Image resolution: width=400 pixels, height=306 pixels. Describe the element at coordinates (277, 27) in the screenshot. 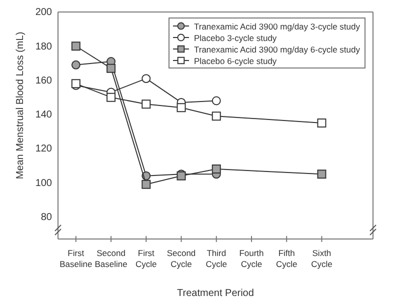

I see `legend-label: Tranexamic Acid 3900 mg/day 3-cycle study` at that location.